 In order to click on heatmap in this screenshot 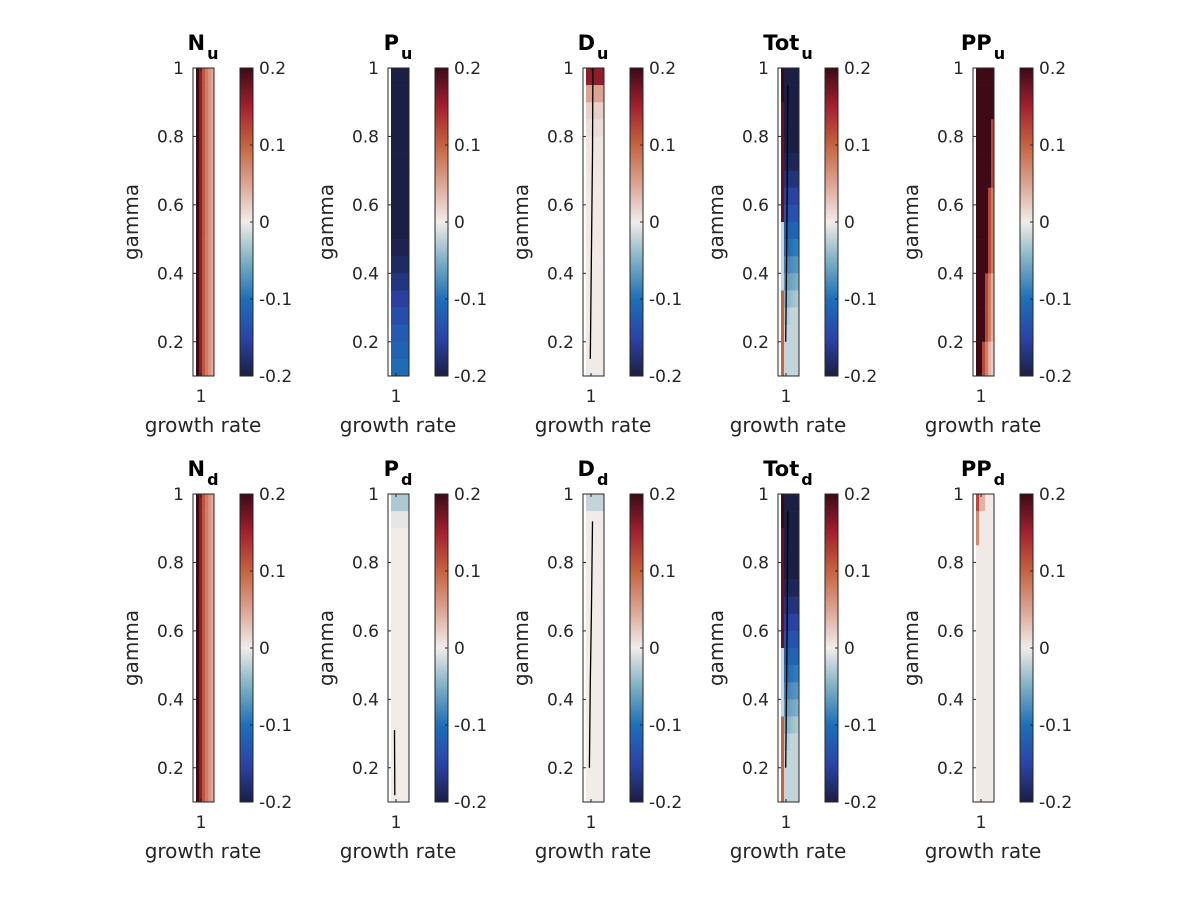, I will do `click(205, 648)`.